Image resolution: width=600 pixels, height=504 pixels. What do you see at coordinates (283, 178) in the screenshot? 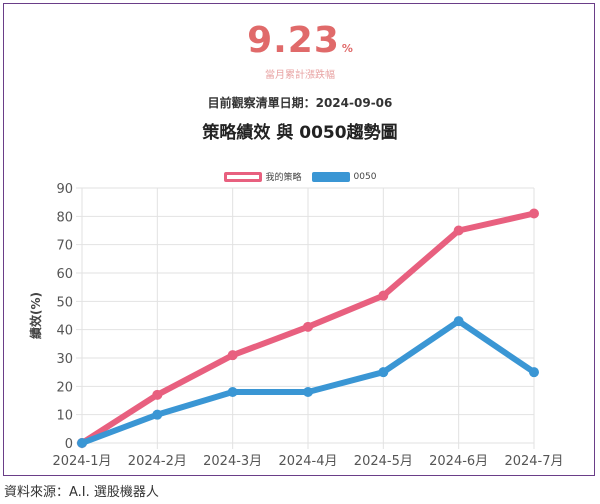
I see `legend-label-strategy: 我的策略` at bounding box center [283, 178].